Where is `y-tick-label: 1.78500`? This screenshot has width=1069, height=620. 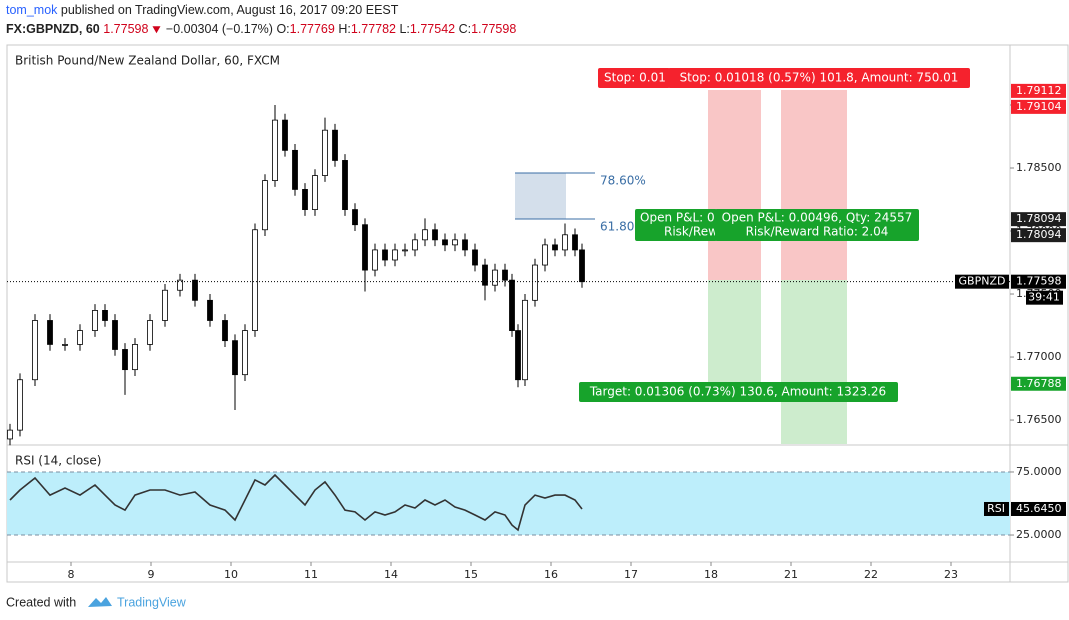
y-tick-label: 1.78500 is located at coordinates (1039, 167).